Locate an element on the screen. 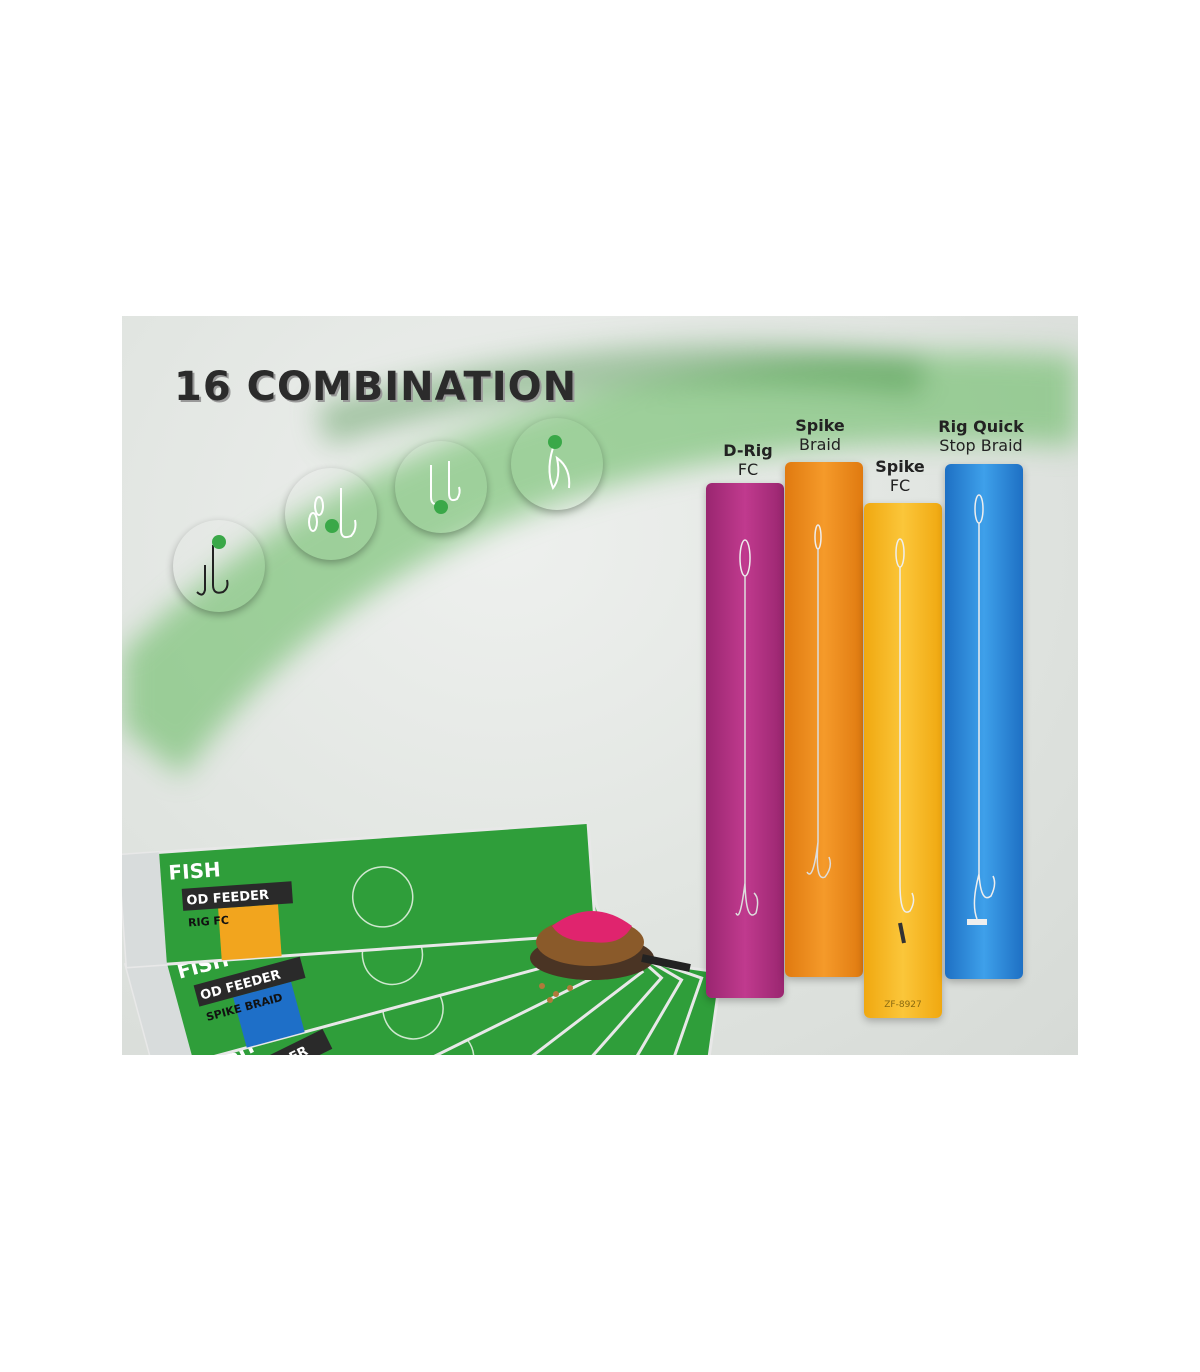  rig-card-spike-braid is located at coordinates (824, 719).